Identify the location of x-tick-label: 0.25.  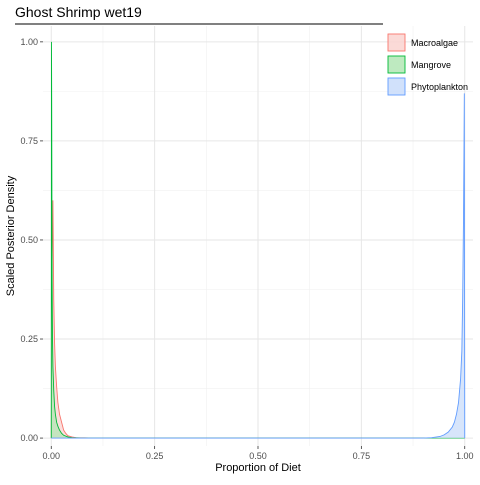
(155, 456).